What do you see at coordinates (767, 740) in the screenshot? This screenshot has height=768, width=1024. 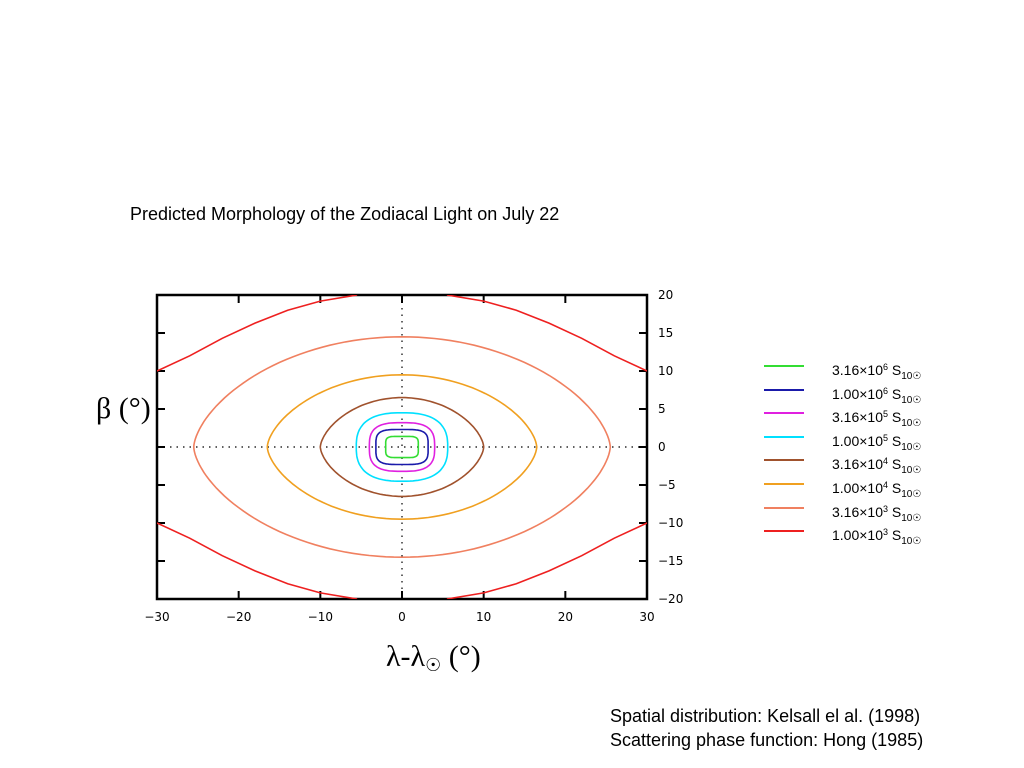 I see `note-scattering-phase: Scattering phase function: Hong (1985)` at bounding box center [767, 740].